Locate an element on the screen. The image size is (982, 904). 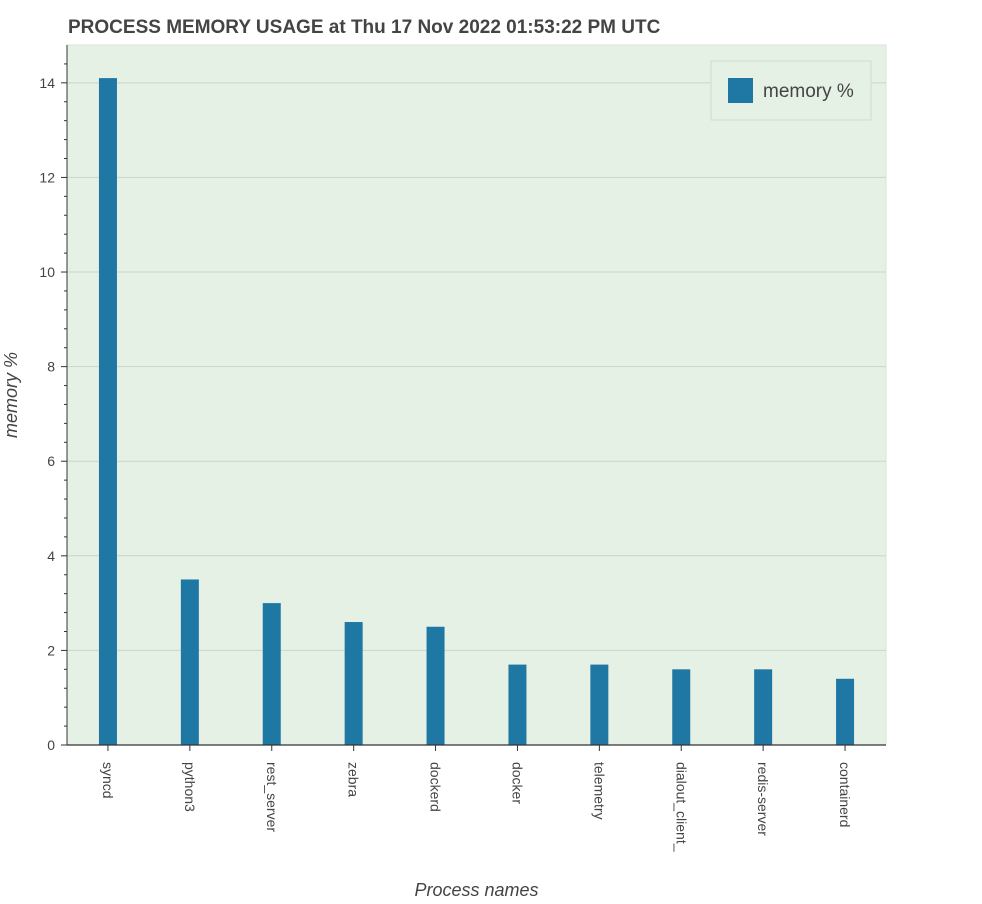
bar-containerd is located at coordinates (845, 711).